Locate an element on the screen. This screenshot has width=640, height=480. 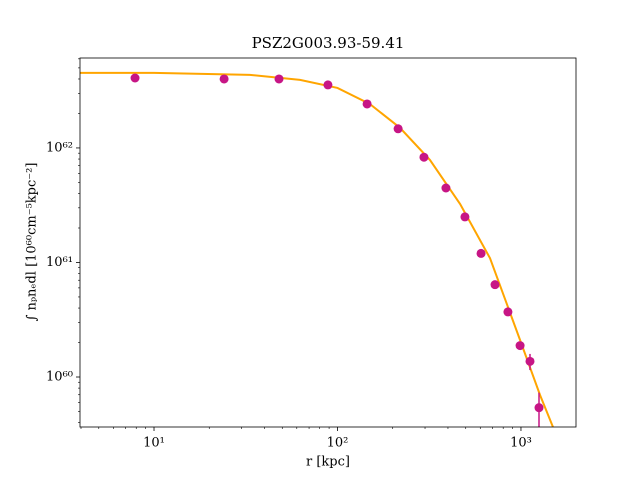
y-tick-label: 10⁶¹ is located at coordinates (59, 262).